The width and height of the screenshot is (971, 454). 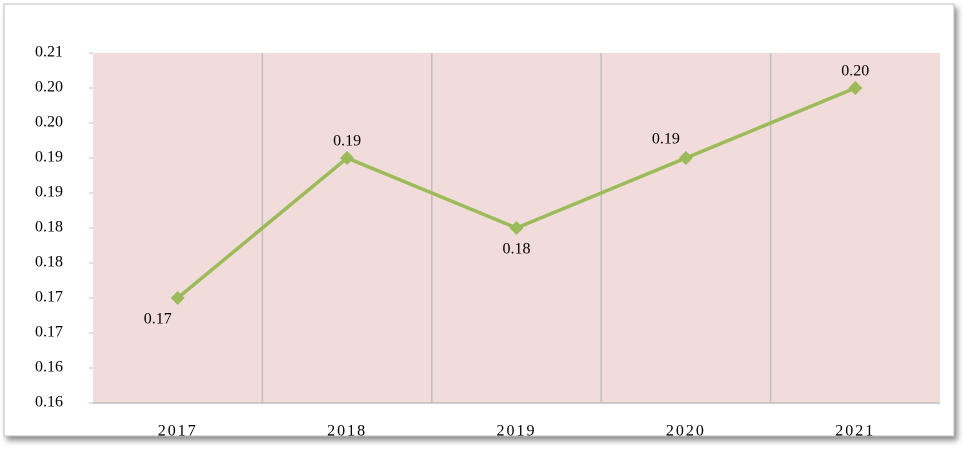 What do you see at coordinates (517, 431) in the screenshot?
I see `x-tick-label: 2019` at bounding box center [517, 431].